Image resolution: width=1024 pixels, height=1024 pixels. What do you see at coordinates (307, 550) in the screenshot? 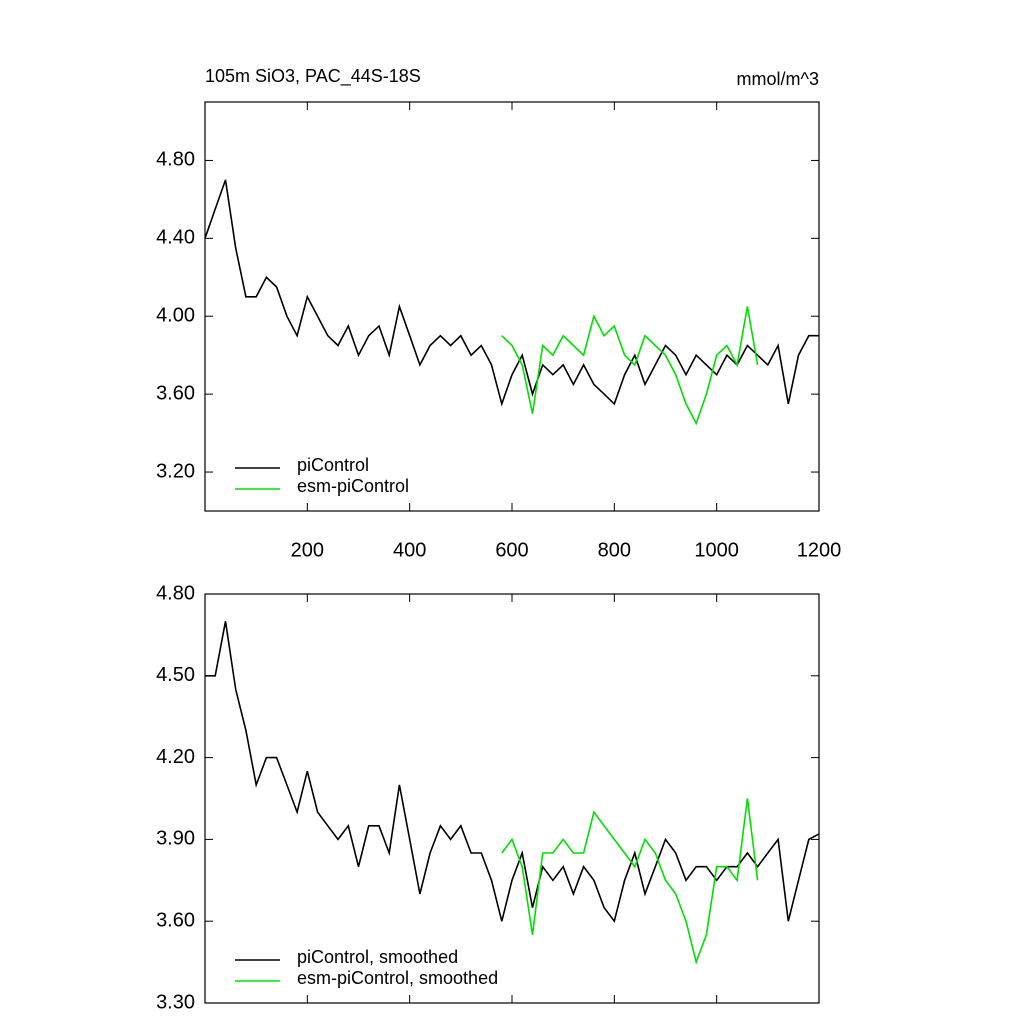
I see `x-tick-label: 200` at bounding box center [307, 550].